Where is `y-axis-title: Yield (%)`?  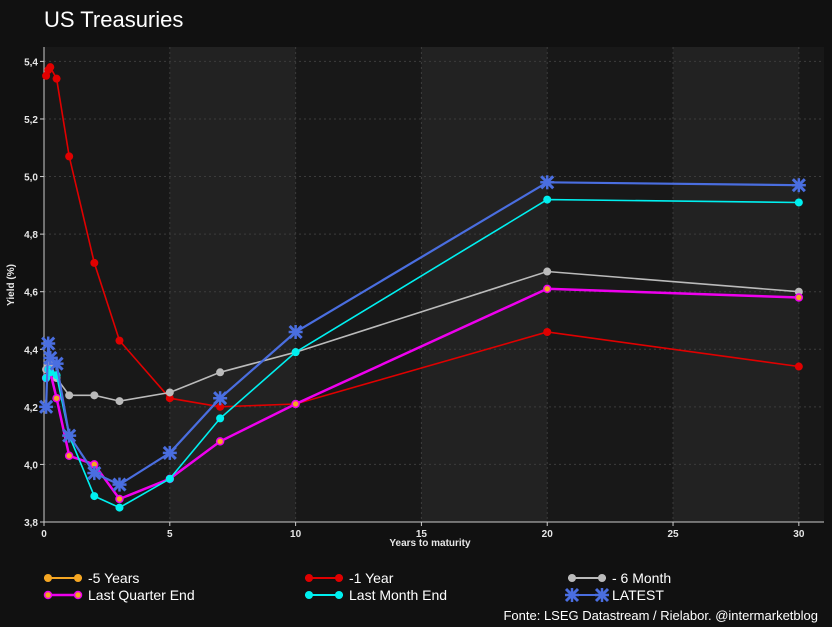
y-axis-title: Yield (%) is located at coordinates (11, 285).